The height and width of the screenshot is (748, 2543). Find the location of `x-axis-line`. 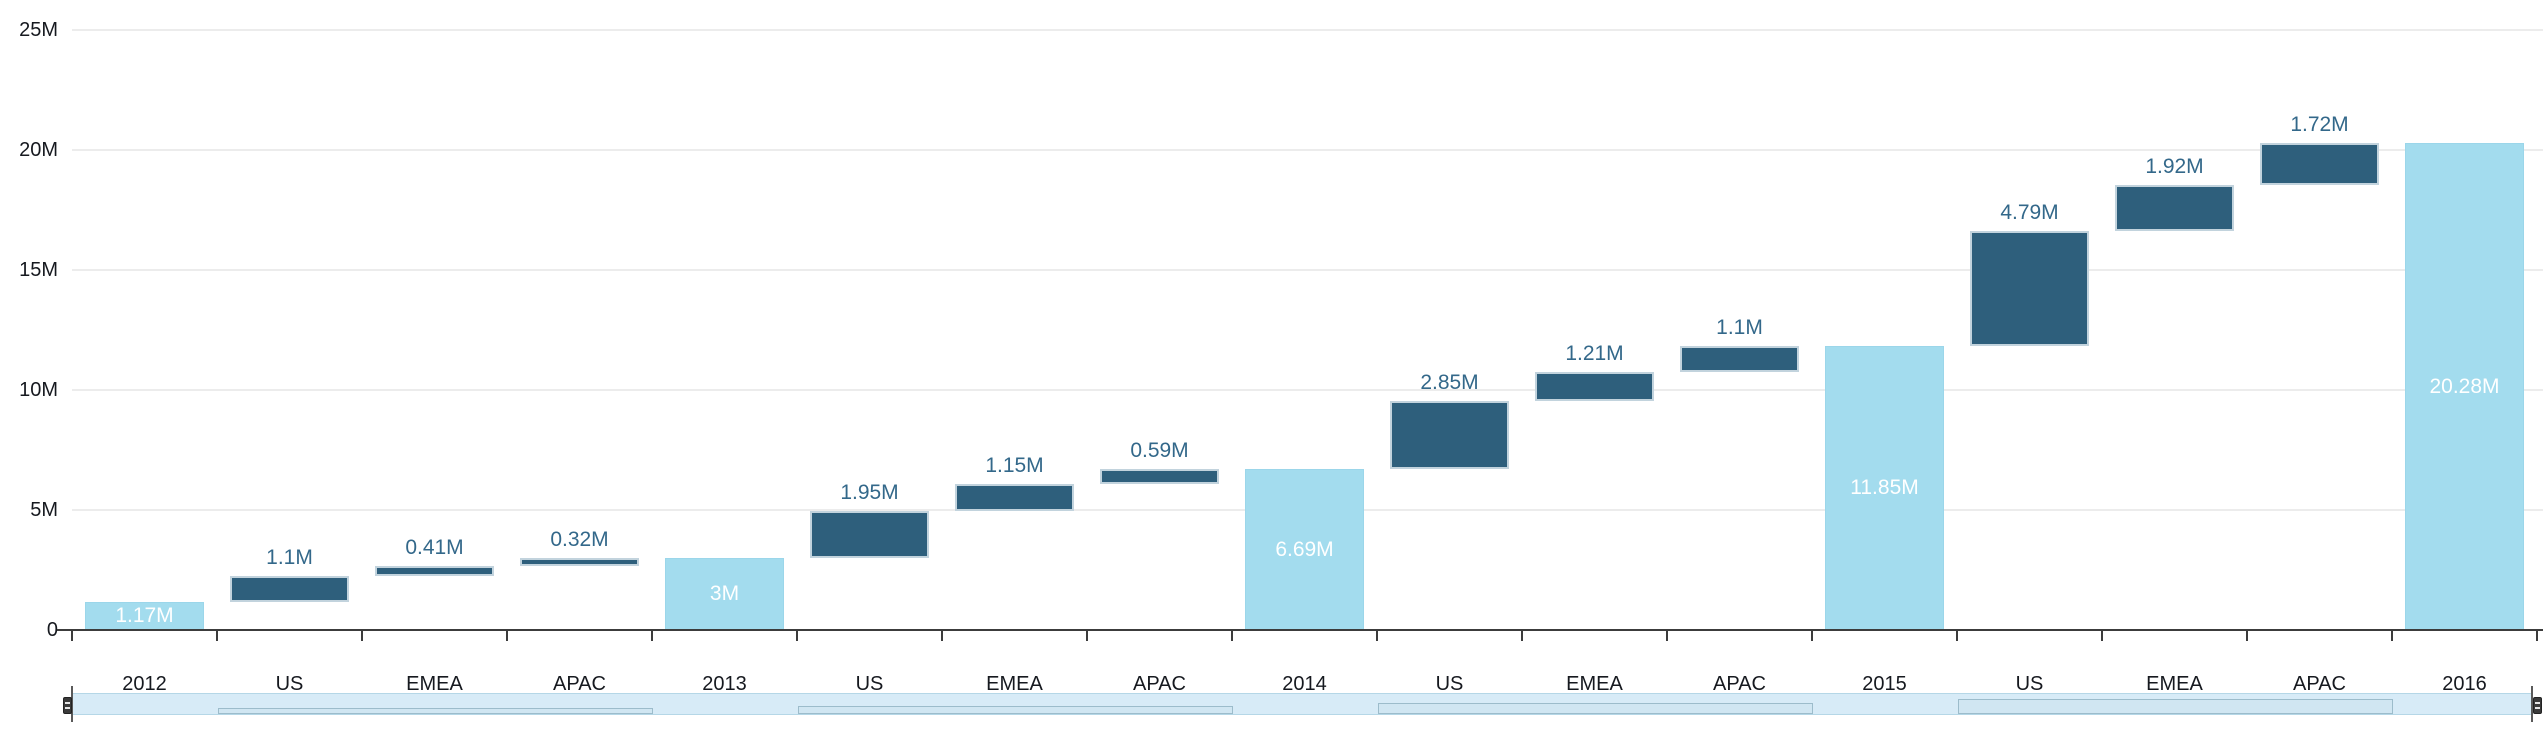

x-axis-line is located at coordinates (1307, 630).